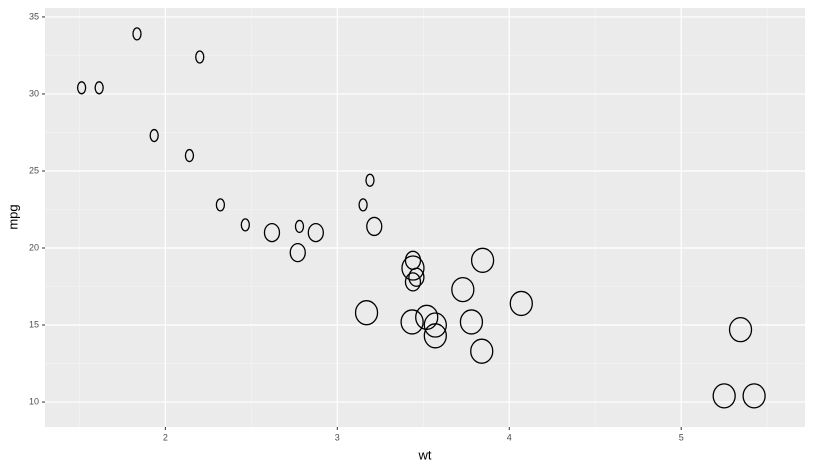 This screenshot has height=470, width=813. Describe the element at coordinates (34, 401) in the screenshot. I see `y-tick-label: 10` at that location.